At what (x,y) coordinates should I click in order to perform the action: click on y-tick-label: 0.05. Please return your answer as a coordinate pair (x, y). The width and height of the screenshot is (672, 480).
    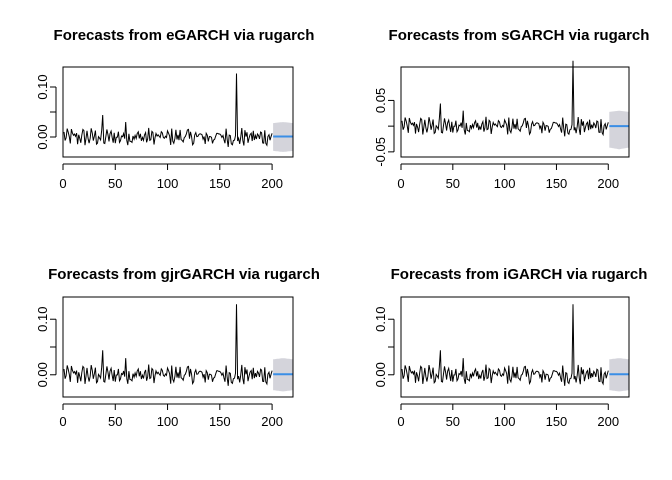
    Looking at the image, I should click on (380, 100).